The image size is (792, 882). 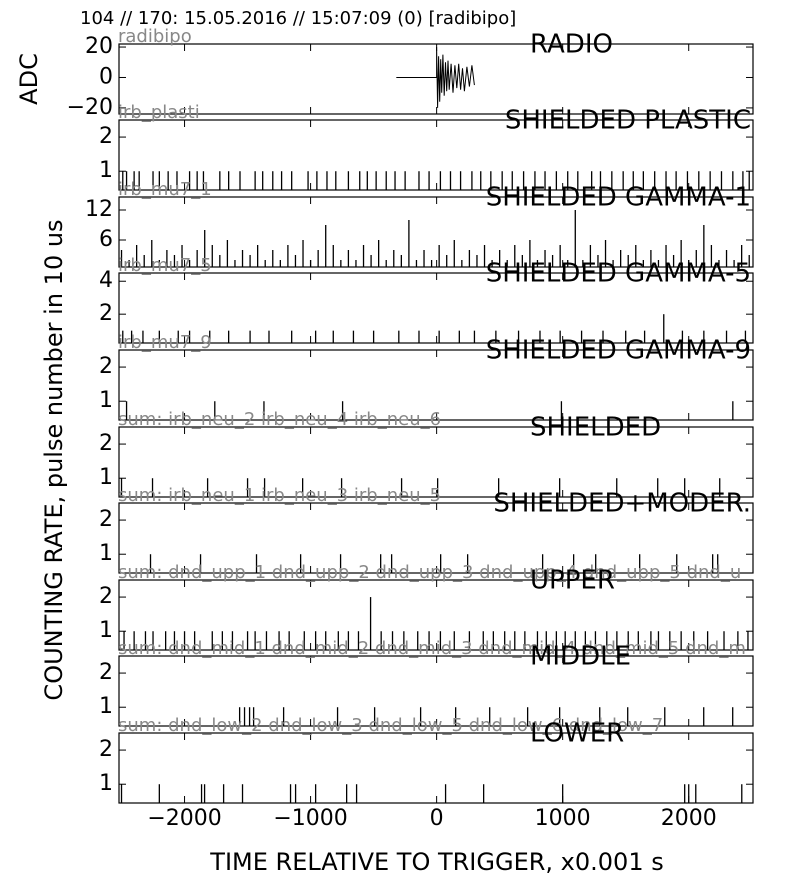 What do you see at coordinates (54, 459) in the screenshot?
I see `y-axis-label: COUNTING RATE, pulse number in 10 us` at bounding box center [54, 459].